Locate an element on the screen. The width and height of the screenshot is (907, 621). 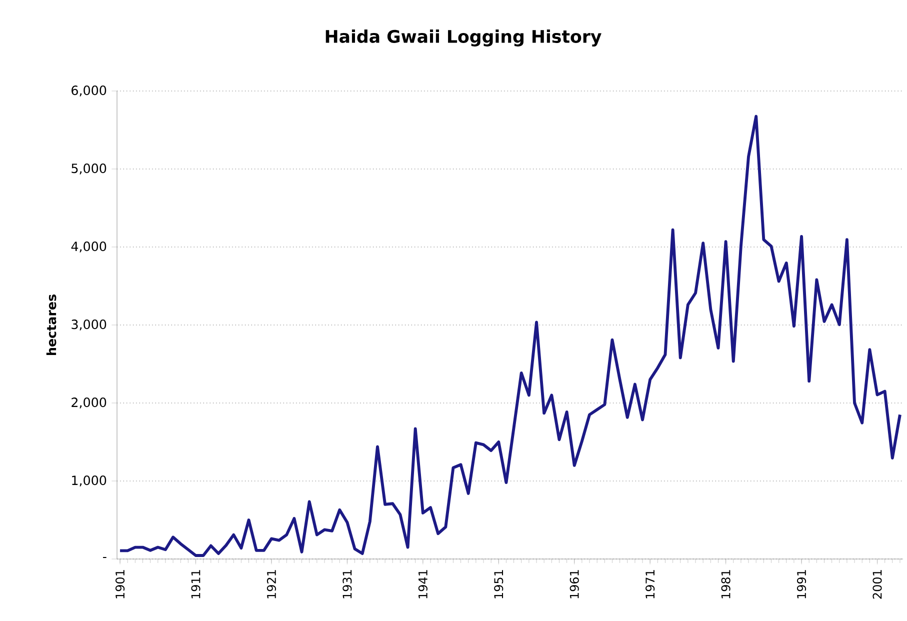
x-tick-label: 2001 is located at coordinates (877, 584).